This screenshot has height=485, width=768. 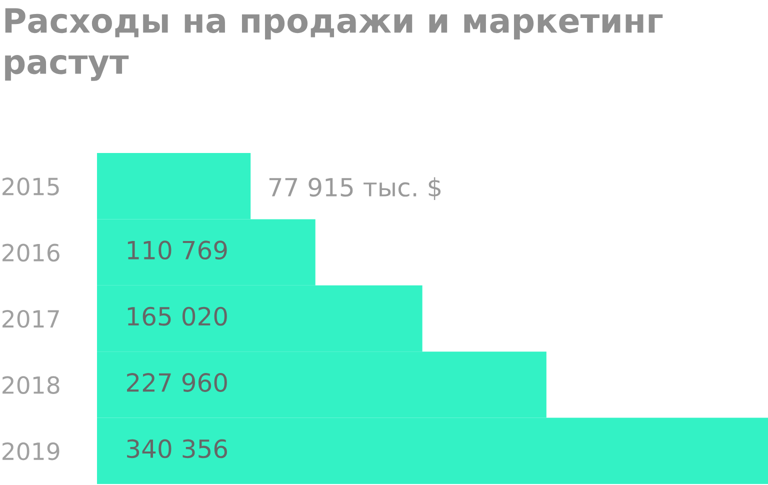 I want to click on data-label: 227 960, so click(x=177, y=382).